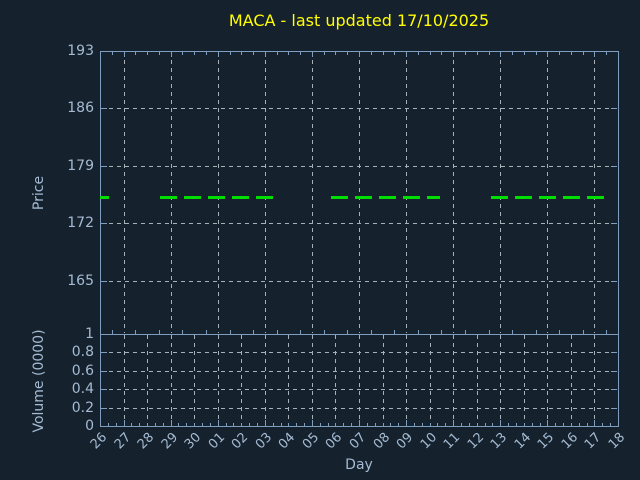 This screenshot has height=480, width=640. Describe the element at coordinates (170, 441) in the screenshot. I see `x-tick-label-text: 29` at that location.